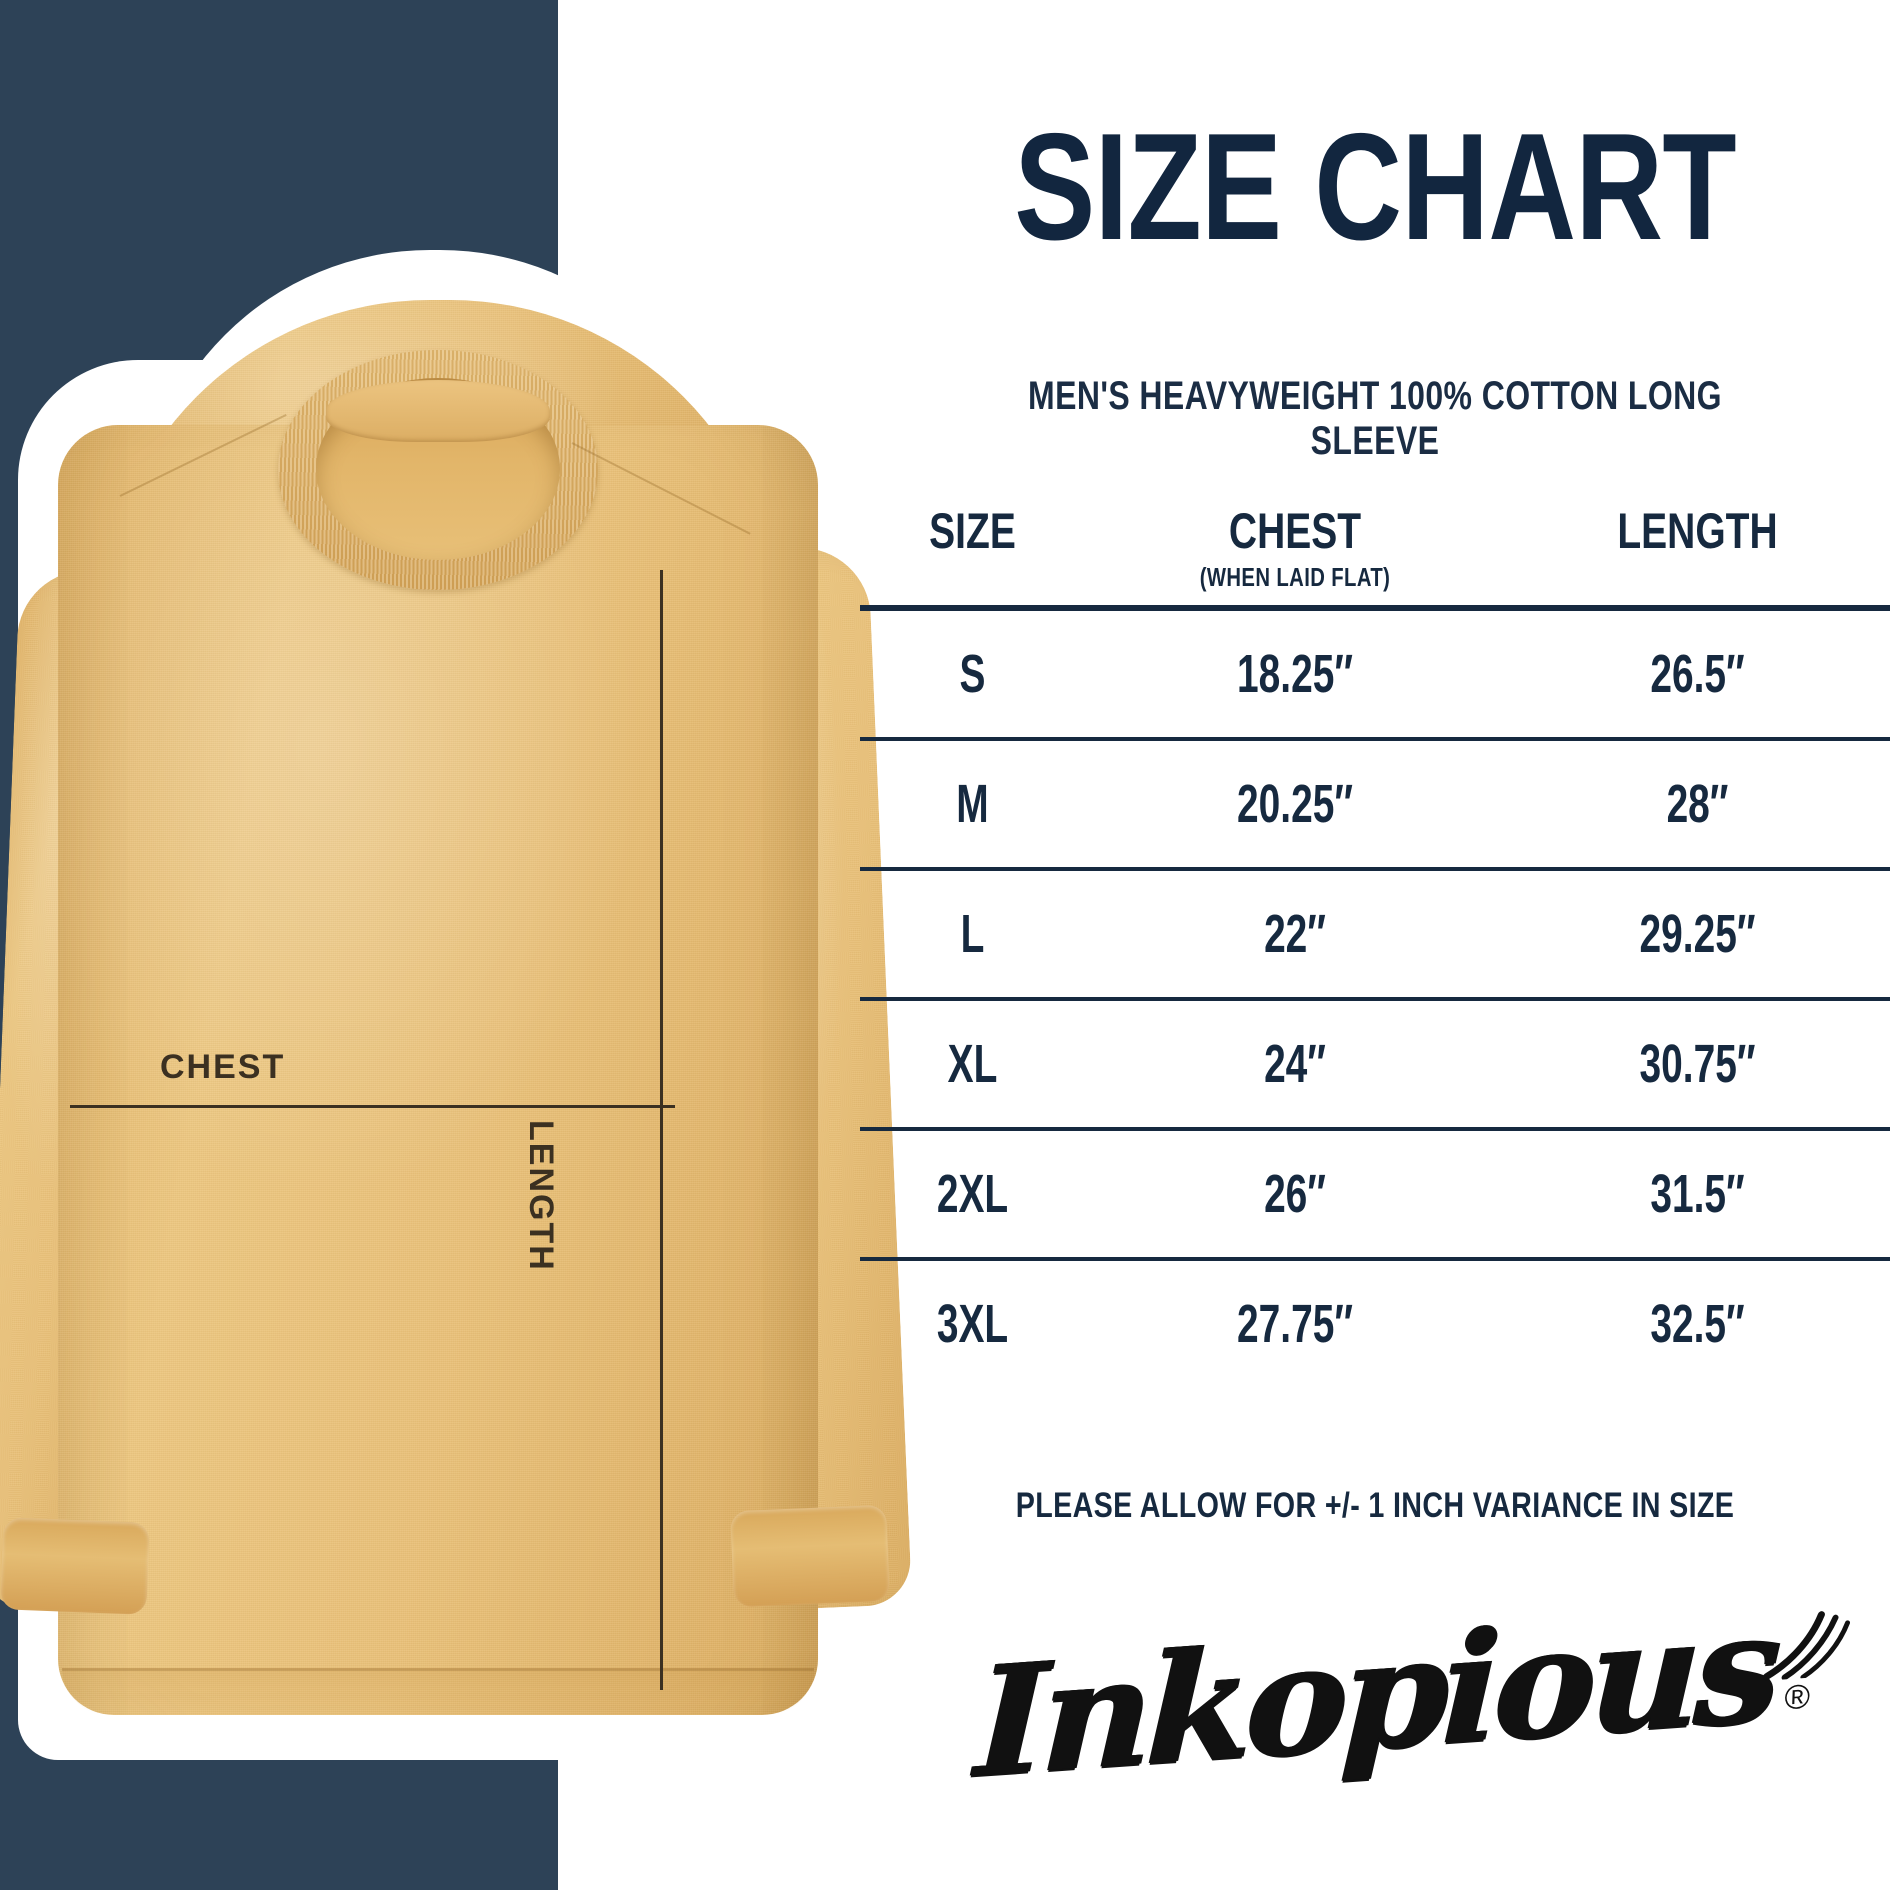  Describe the element at coordinates (972, 1063) in the screenshot. I see `cell-size: XL` at that location.